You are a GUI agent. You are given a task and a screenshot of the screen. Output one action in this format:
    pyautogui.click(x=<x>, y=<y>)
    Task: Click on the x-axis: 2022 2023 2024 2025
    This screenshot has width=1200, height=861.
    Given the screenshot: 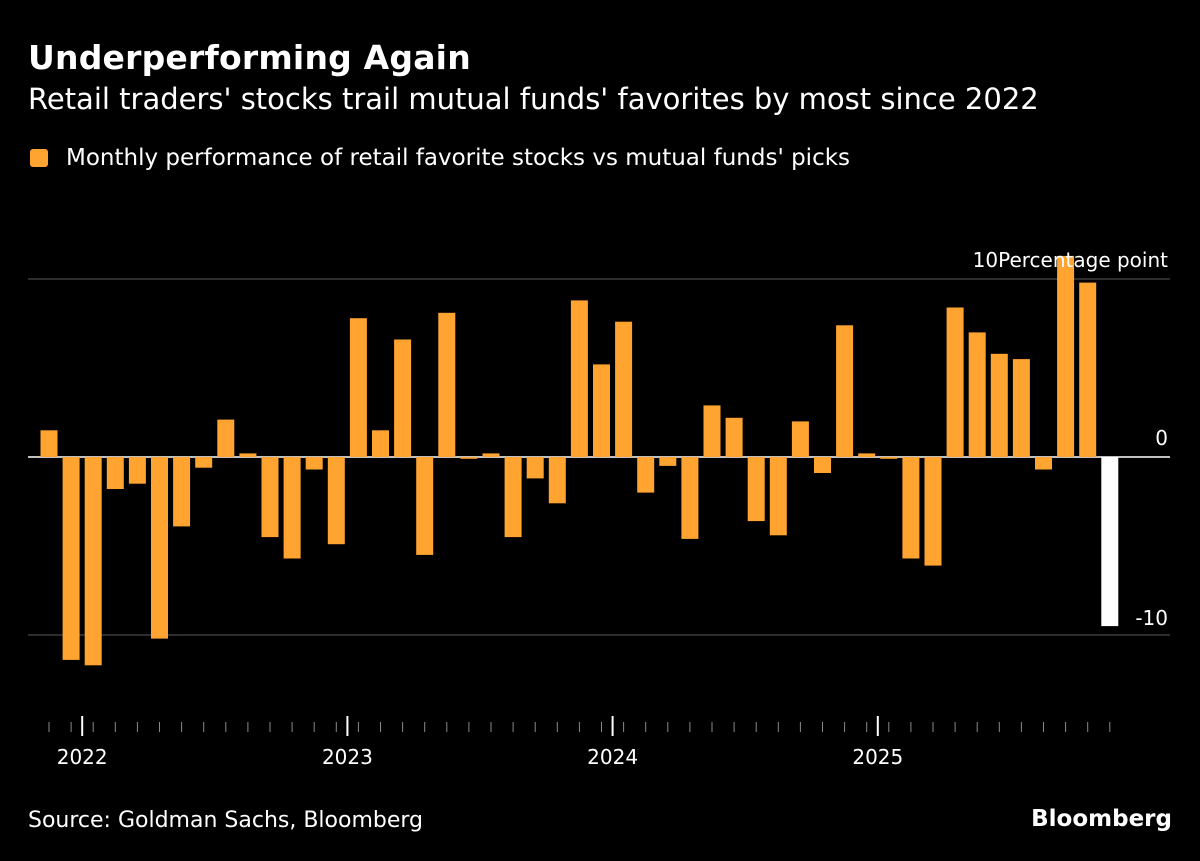 What is the action you would take?
    pyautogui.click(x=579, y=742)
    